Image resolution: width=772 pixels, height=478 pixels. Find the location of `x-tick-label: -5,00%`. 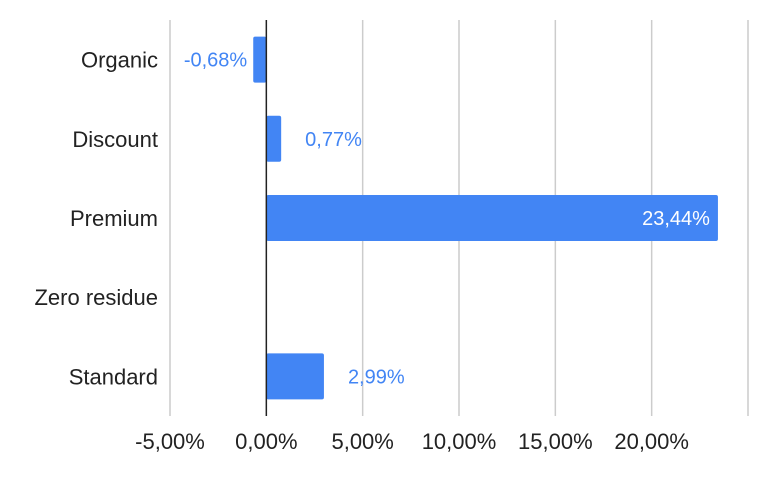

x-tick-label: -5,00% is located at coordinates (170, 441).